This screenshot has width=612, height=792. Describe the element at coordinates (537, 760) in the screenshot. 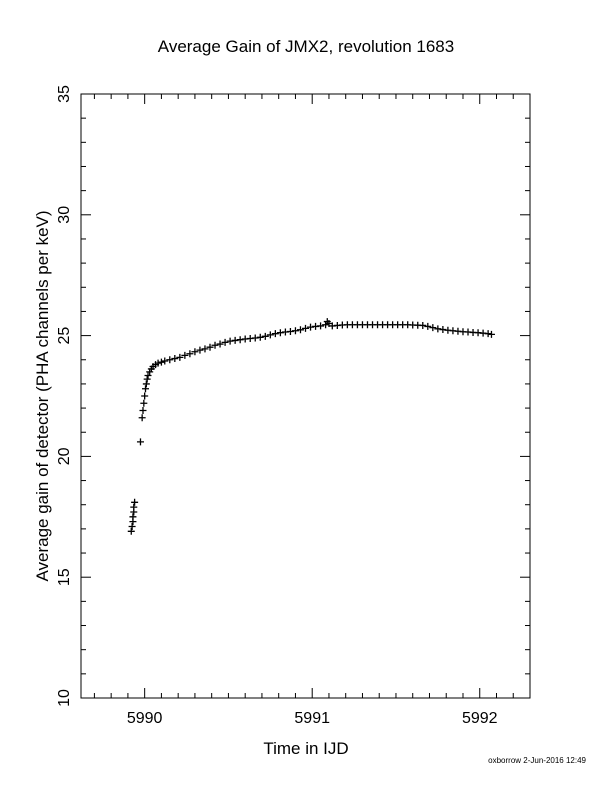

I see `footer-timestamp: oxborrow 2-Jun-2016 12:49` at that location.